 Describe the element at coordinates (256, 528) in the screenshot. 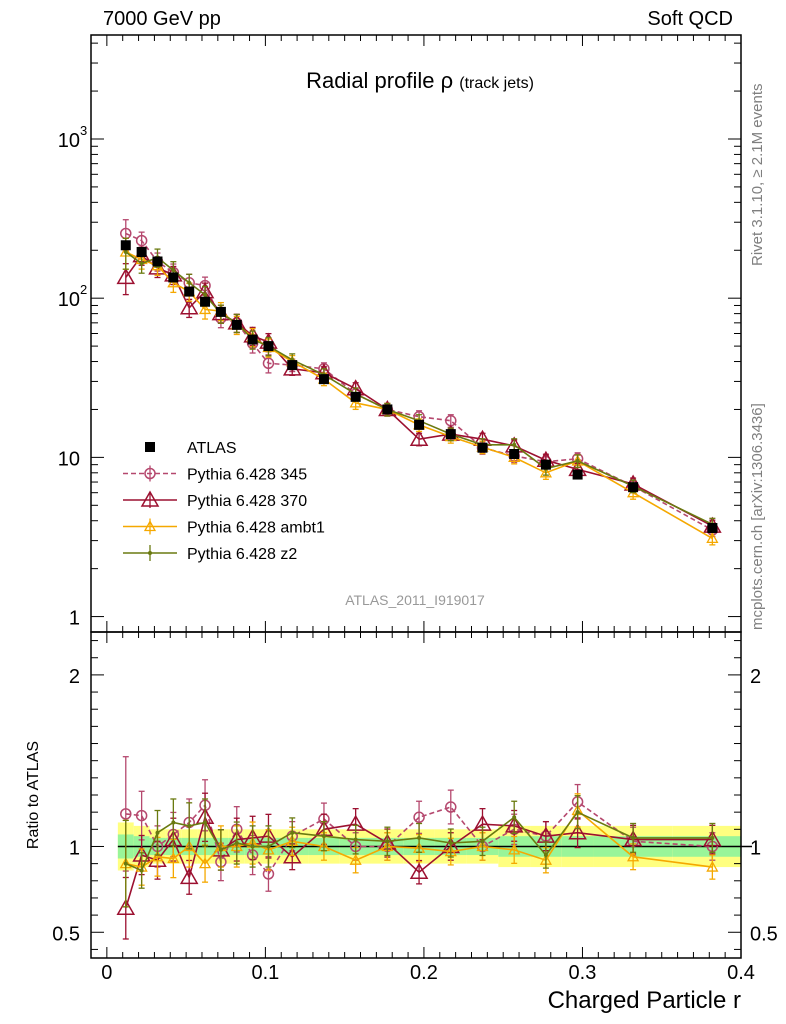

I see `legend-label: Pythia 6.428 ambt1` at that location.